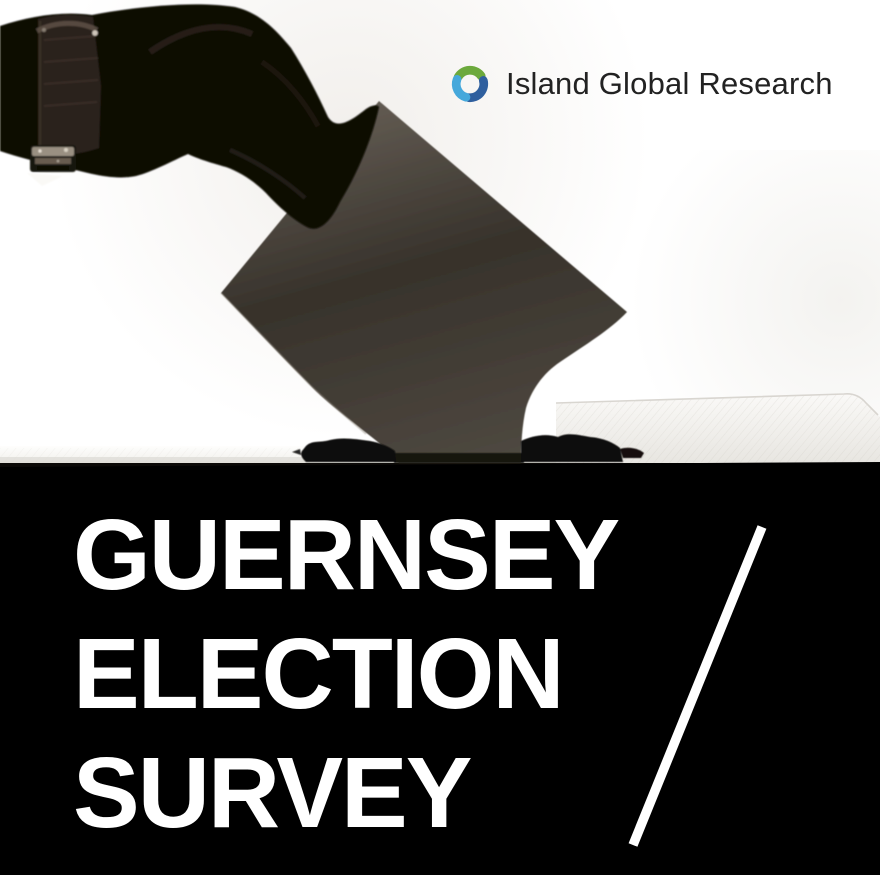  Describe the element at coordinates (189, 116) in the screenshot. I see `hand-silhouette` at that location.